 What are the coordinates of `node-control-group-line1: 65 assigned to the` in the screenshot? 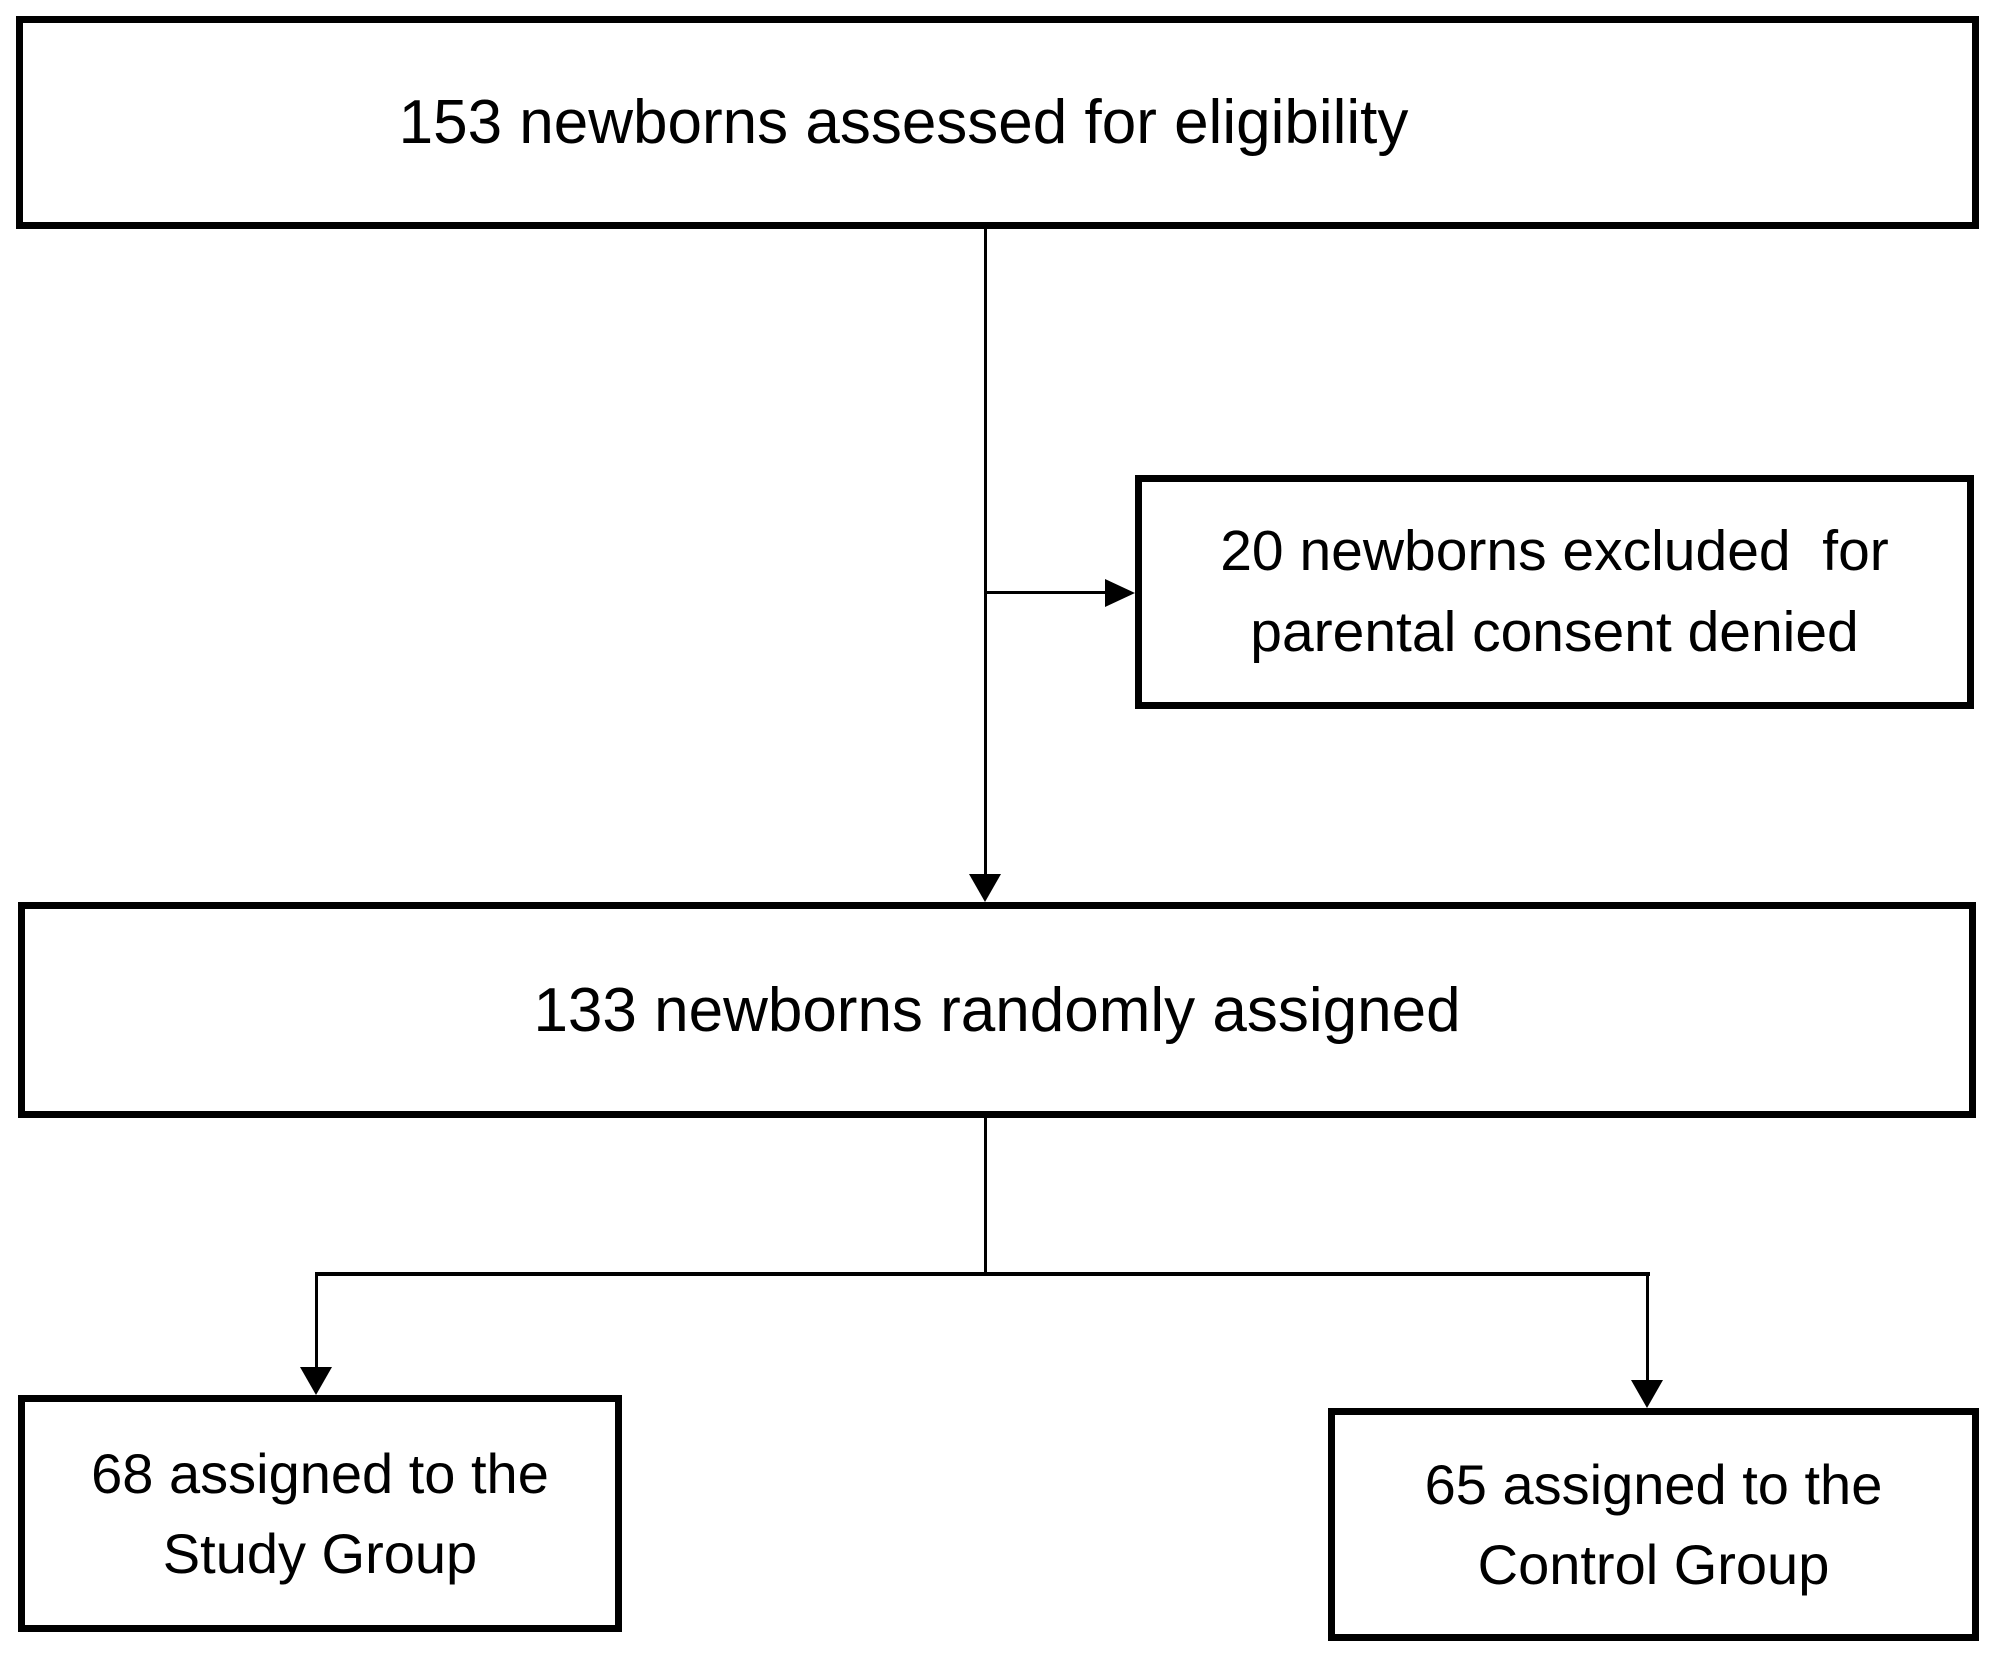 It's located at (1653, 1484).